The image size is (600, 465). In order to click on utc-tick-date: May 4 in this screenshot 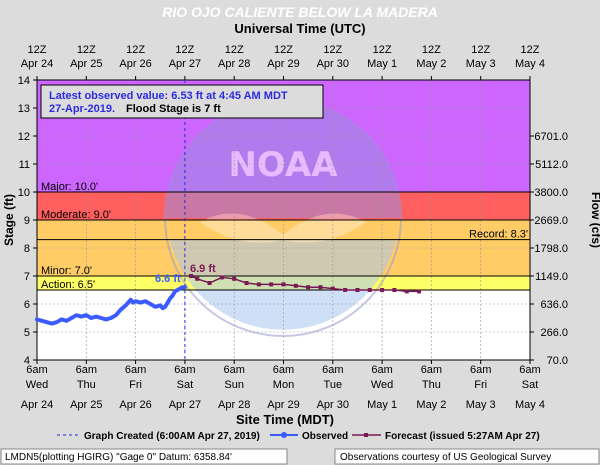, I will do `click(530, 64)`.